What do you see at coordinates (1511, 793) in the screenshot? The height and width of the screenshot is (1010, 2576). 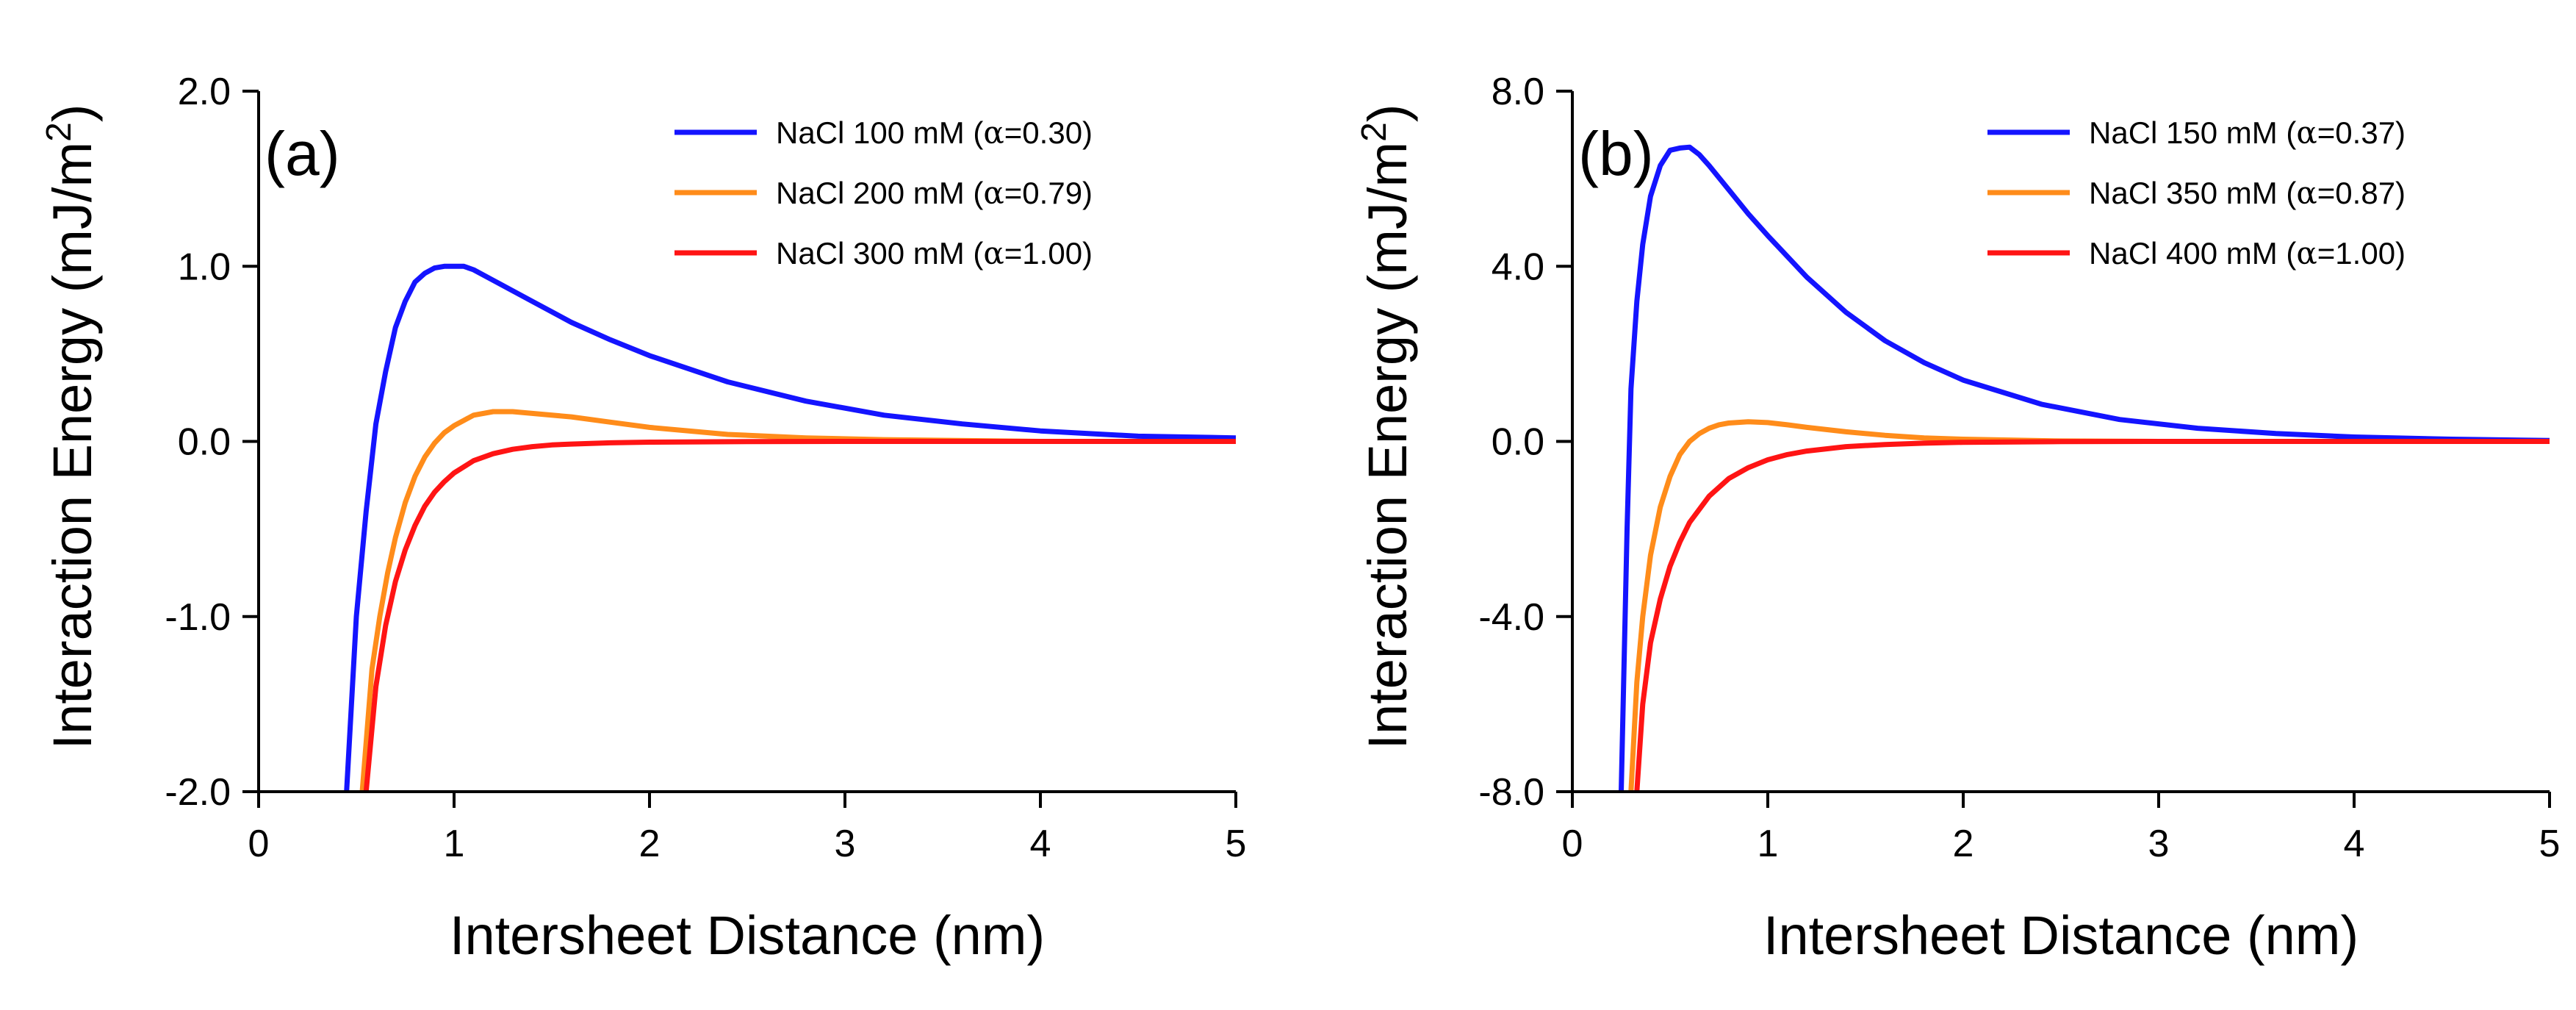 I see `y-tick-label: -8.0` at bounding box center [1511, 793].